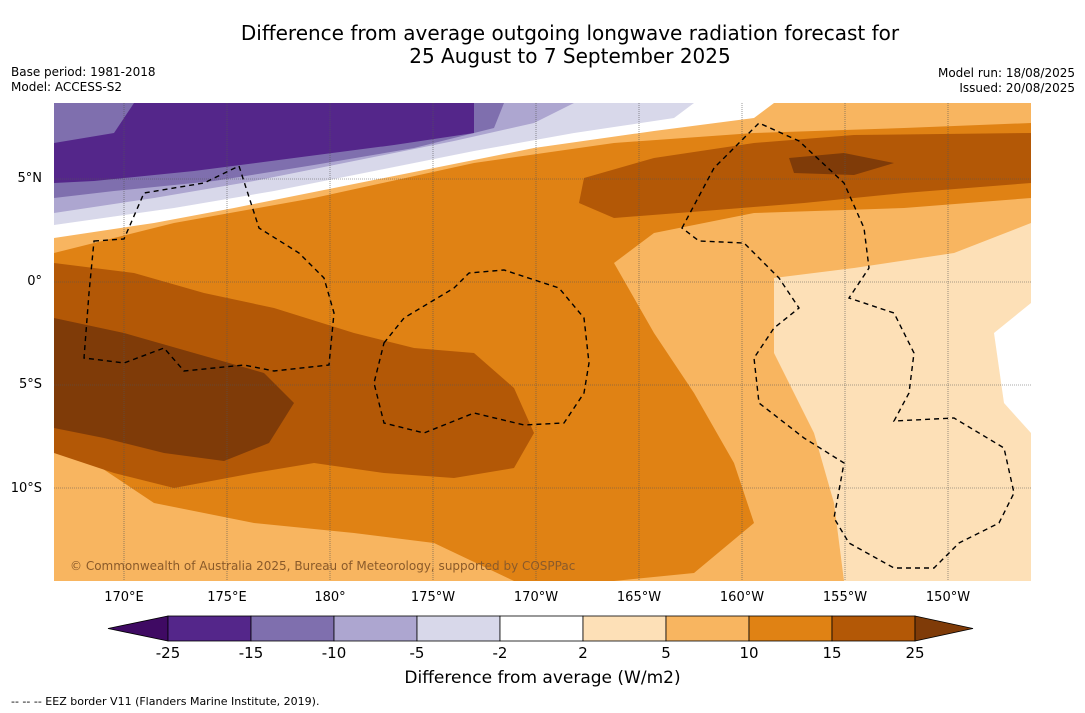 The width and height of the screenshot is (1085, 713). What do you see at coordinates (67, 87) in the screenshot?
I see `model-name: Model: ACCESS-S2` at bounding box center [67, 87].